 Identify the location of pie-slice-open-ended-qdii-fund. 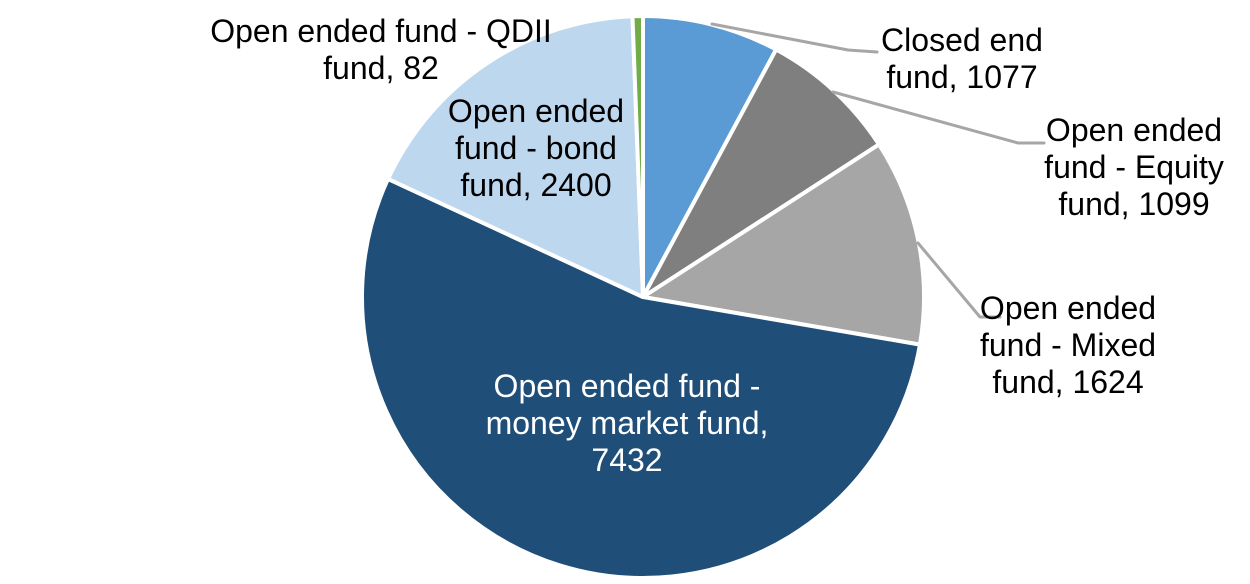
(637, 156).